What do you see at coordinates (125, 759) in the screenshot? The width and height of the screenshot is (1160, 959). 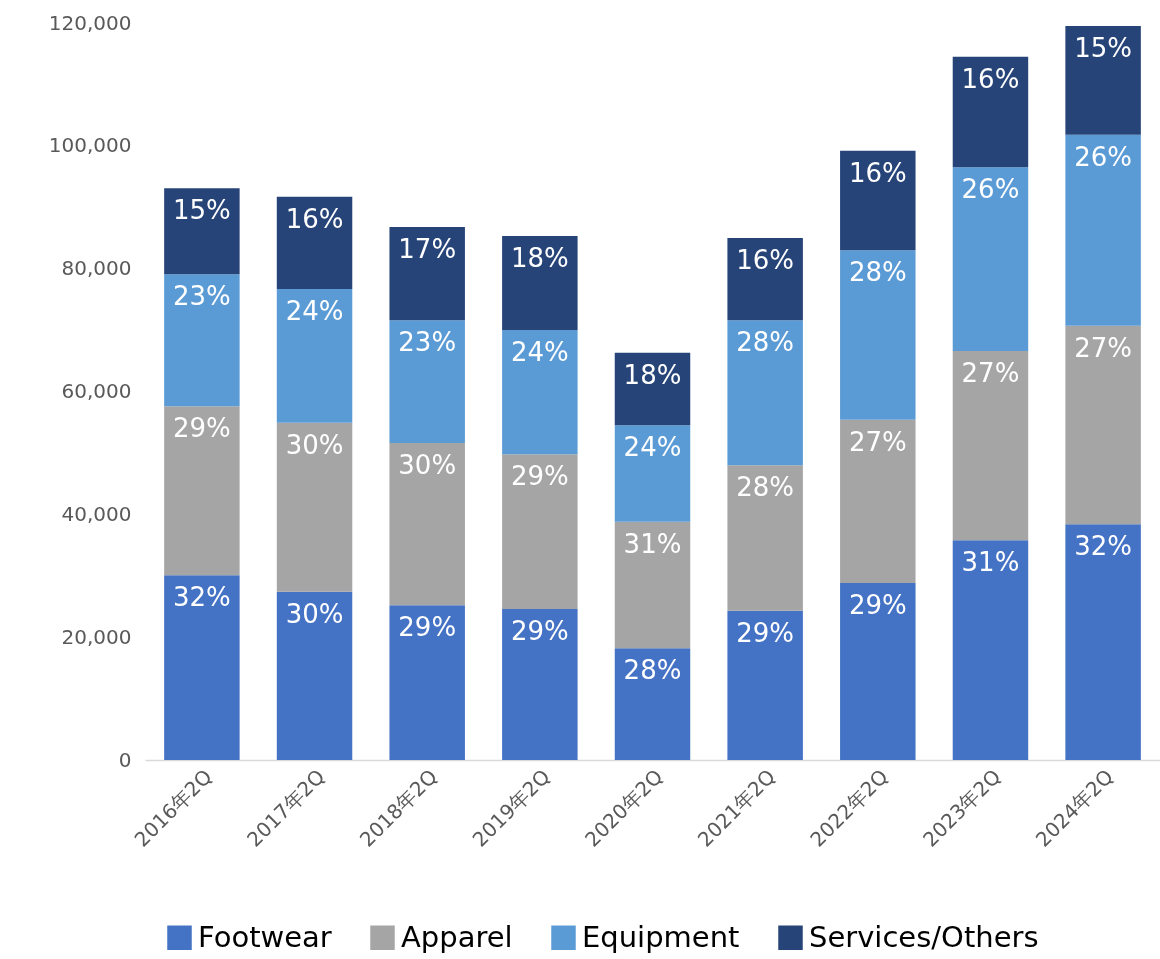 I see `y-tick-label: 0` at bounding box center [125, 759].